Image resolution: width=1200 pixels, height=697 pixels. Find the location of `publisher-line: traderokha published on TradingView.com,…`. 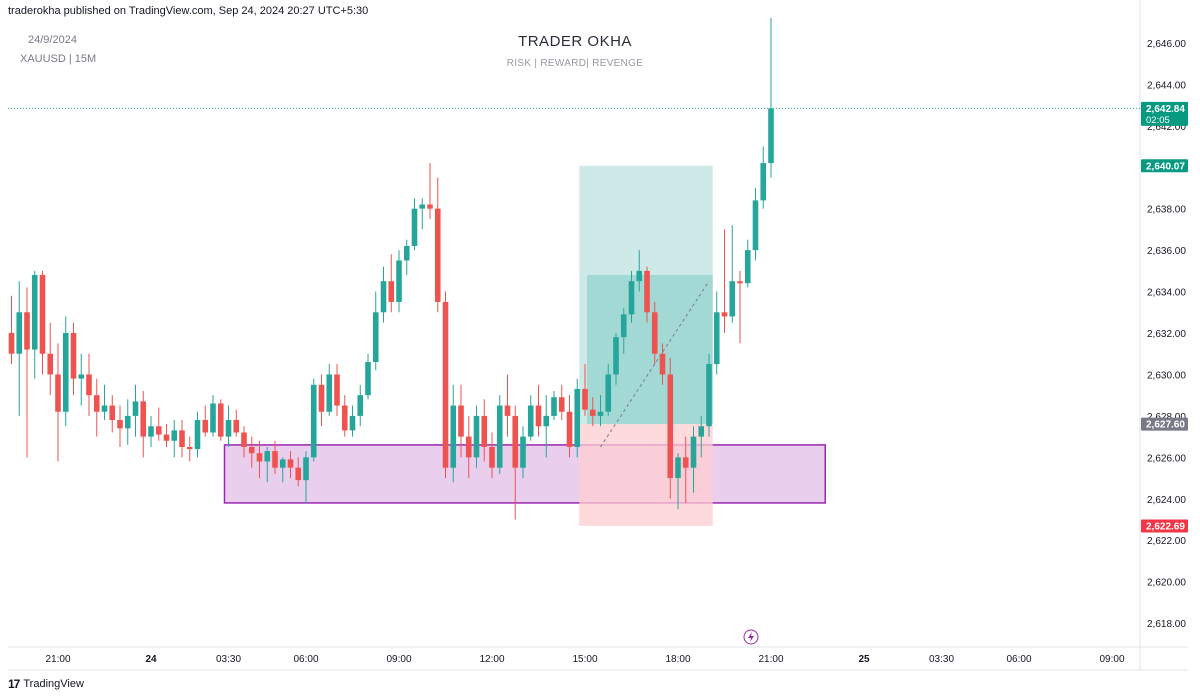

publisher-line: traderokha published on TradingView.com,… is located at coordinates (188, 11).